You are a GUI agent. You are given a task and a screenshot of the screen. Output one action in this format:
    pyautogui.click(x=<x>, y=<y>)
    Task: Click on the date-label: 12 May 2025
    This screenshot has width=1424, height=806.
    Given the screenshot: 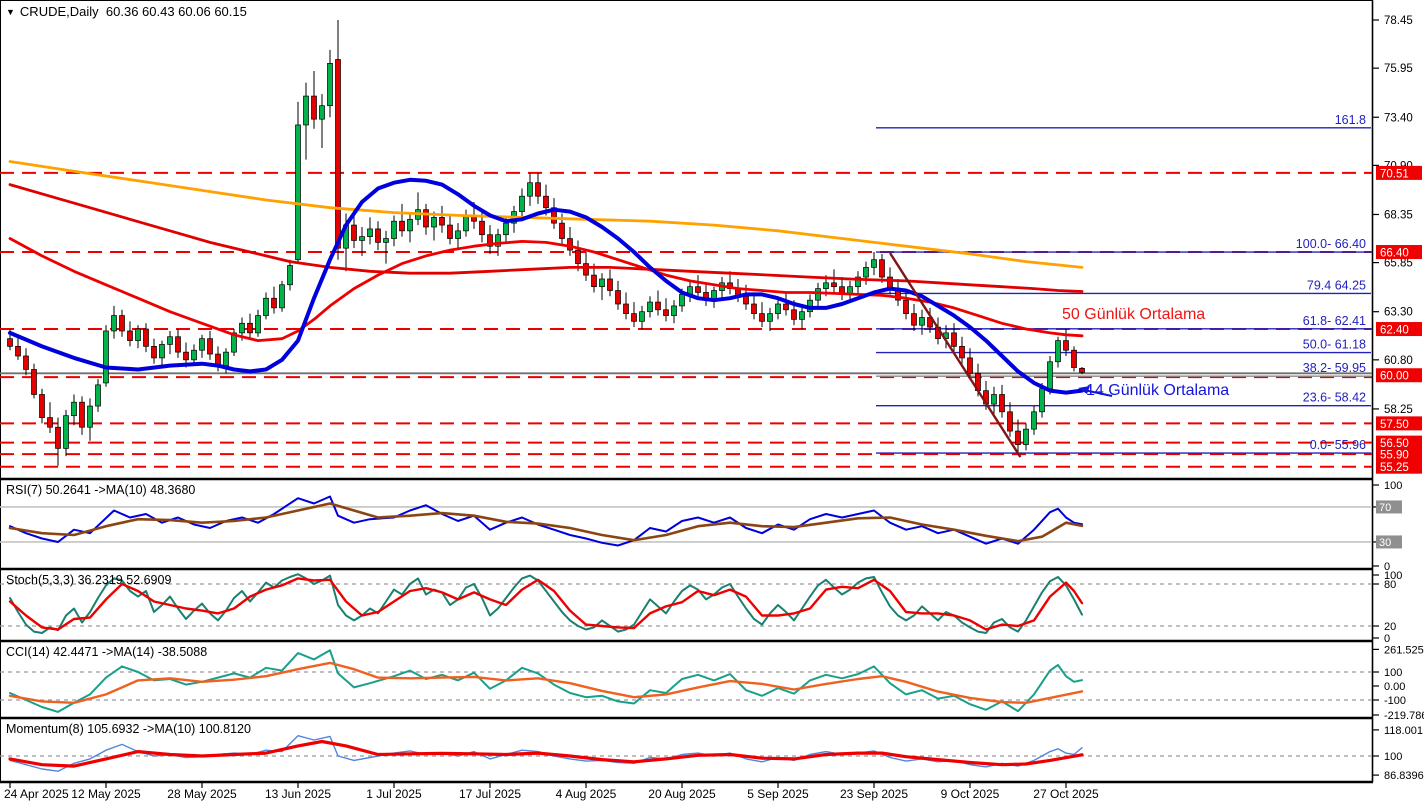 What is the action you would take?
    pyautogui.click(x=106, y=794)
    